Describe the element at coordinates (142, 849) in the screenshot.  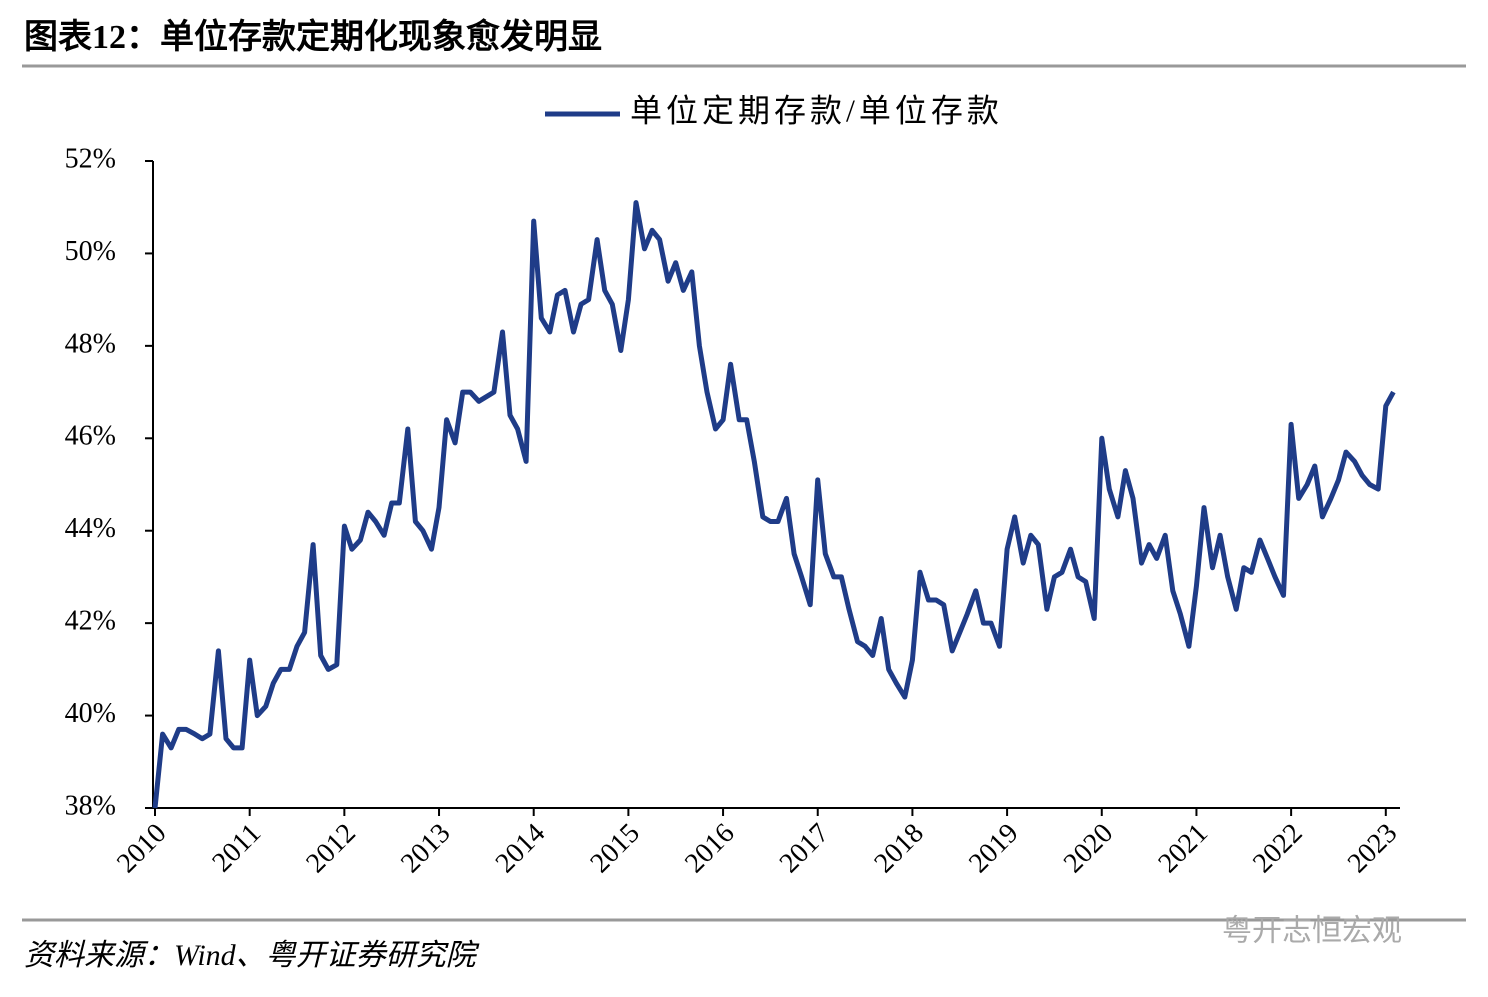
I see `x-tick-label: 2010` at that location.